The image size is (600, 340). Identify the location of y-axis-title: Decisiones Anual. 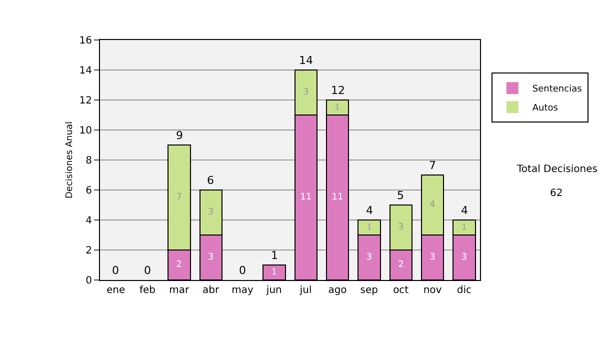
(70, 160).